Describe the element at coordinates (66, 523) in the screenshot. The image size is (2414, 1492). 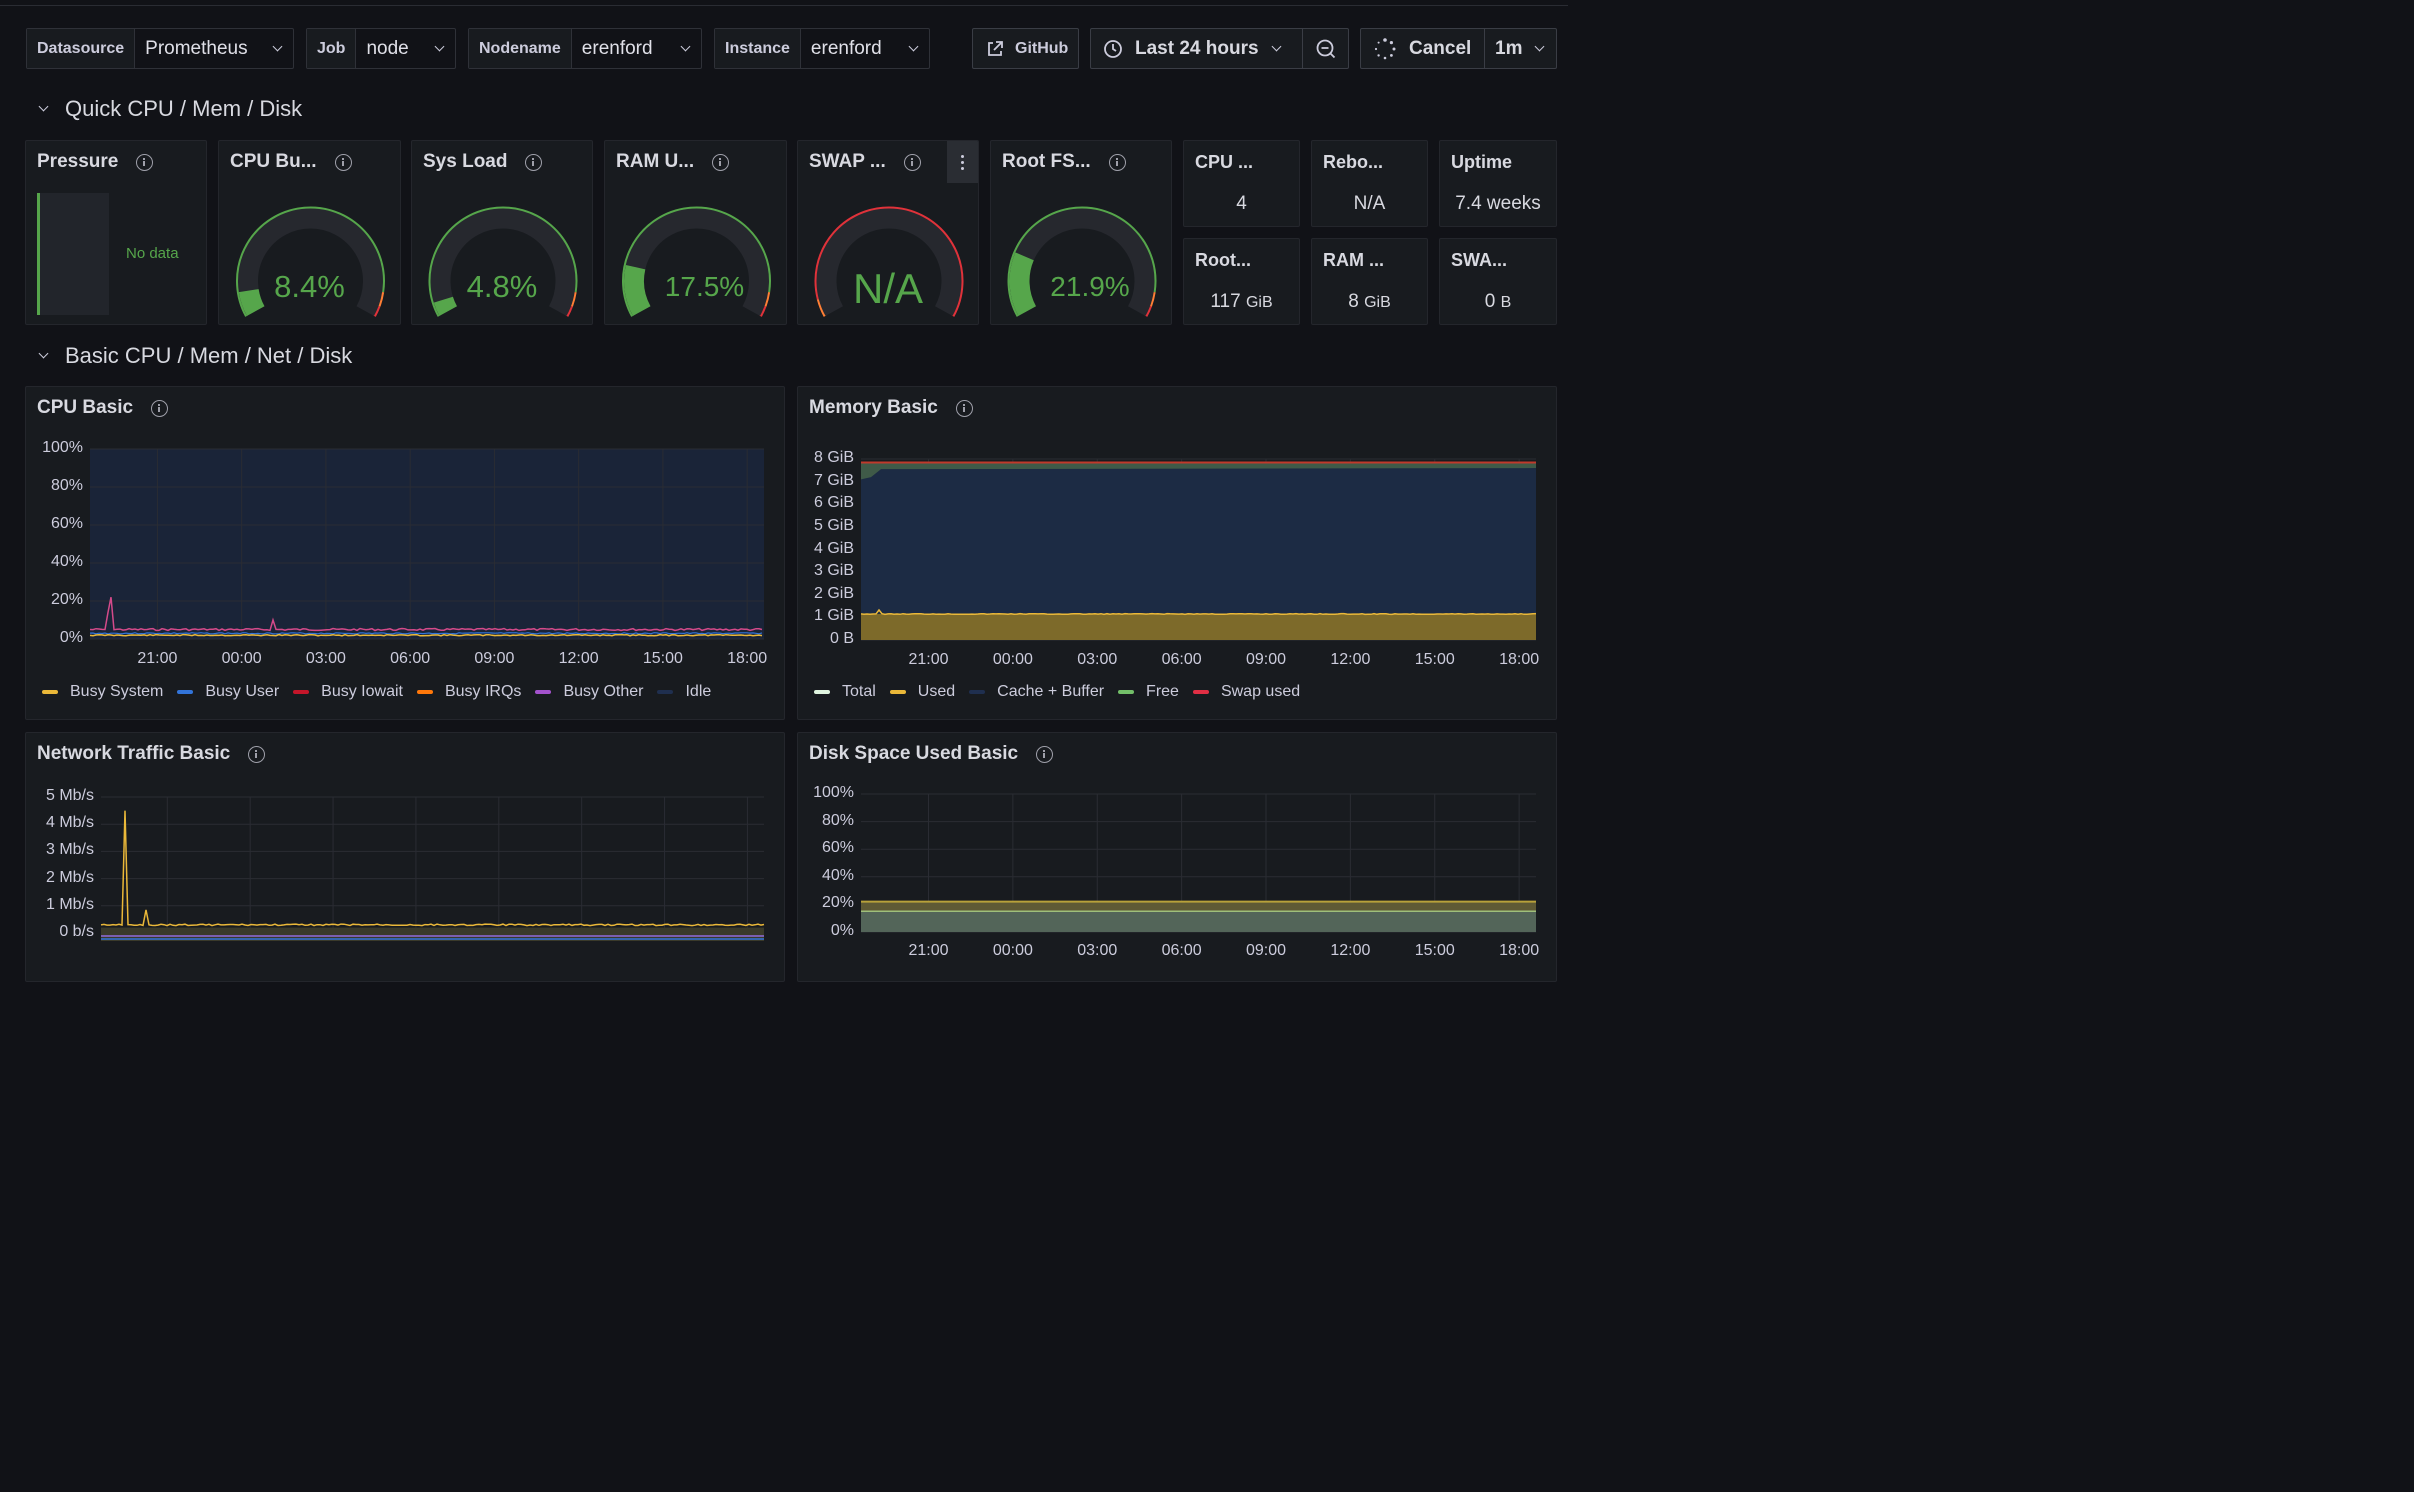
I see `y-tick-label: 60%` at that location.